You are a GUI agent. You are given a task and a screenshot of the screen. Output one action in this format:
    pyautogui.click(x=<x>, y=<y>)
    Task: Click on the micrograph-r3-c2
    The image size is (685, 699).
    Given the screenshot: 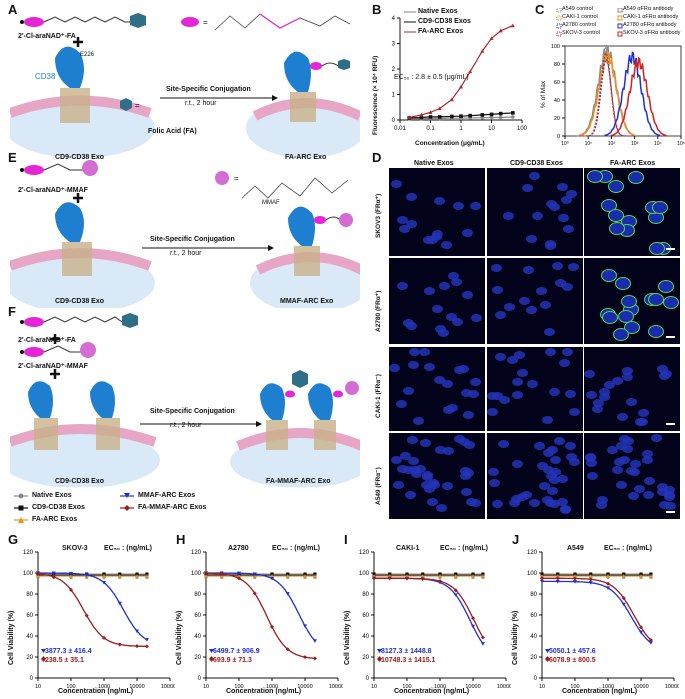 What is the action you would take?
    pyautogui.click(x=632, y=476)
    